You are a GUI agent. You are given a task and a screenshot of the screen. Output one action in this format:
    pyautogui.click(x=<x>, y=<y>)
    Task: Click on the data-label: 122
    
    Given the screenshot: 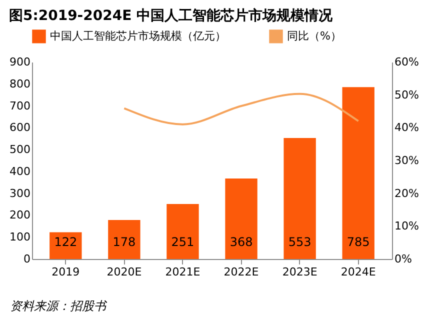 What is the action you would take?
    pyautogui.click(x=66, y=242)
    